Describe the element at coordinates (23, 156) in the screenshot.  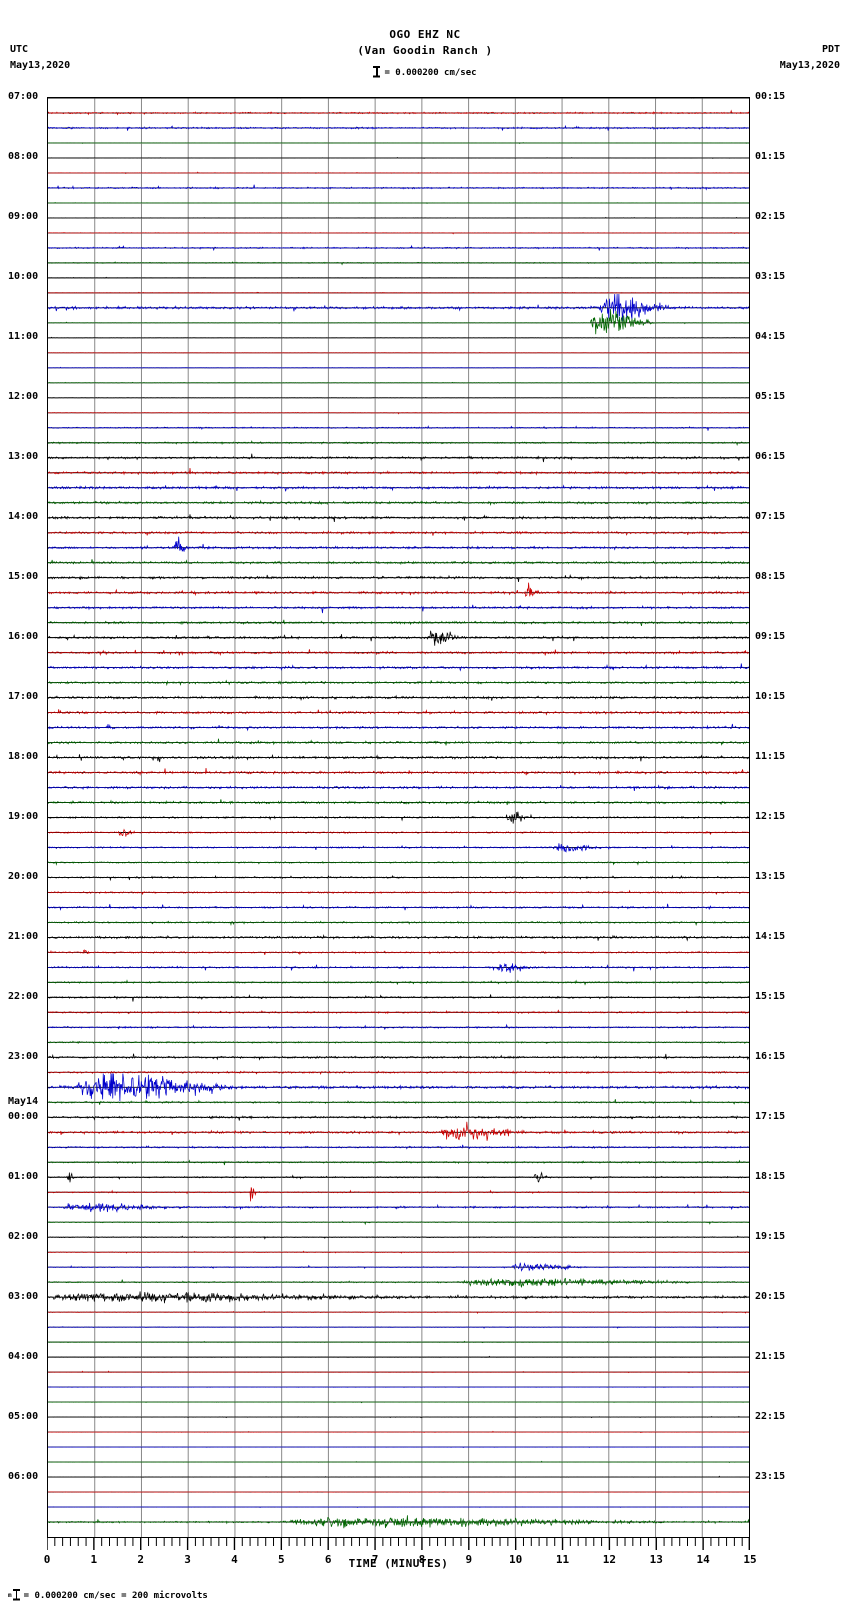
I see `utc-time-label: 08:00` at that location.